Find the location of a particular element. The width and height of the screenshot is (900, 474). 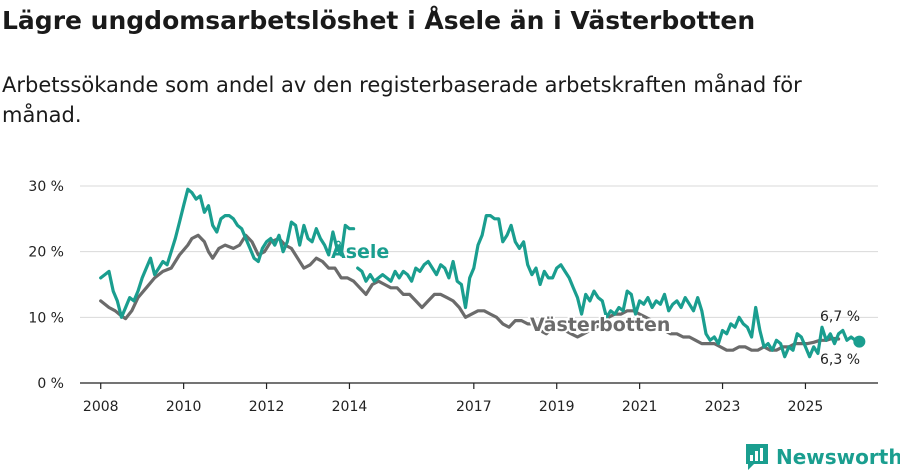

series-label-vasterbotten: Västerbotten is located at coordinates (600, 325).